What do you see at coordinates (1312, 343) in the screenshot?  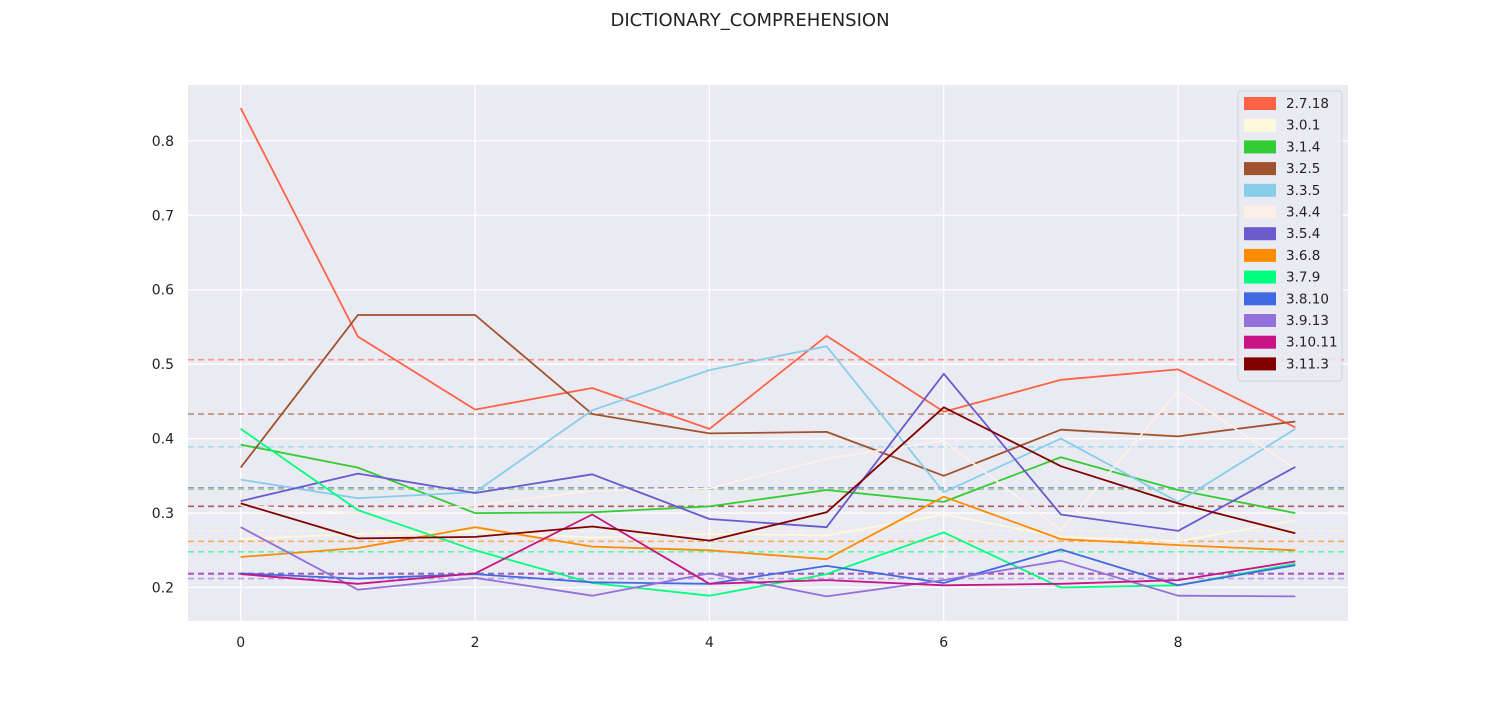 I see `legend-label: 3.10.11` at bounding box center [1312, 343].